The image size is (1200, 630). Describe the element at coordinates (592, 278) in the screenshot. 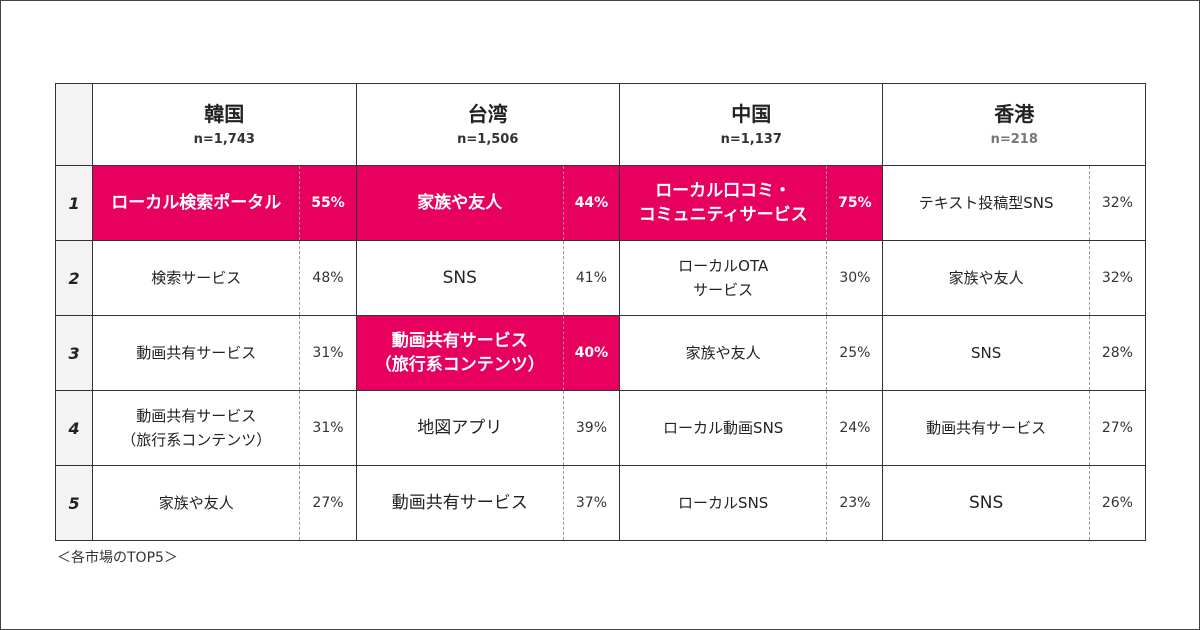

I see `channel-percentage: 41%` at that location.